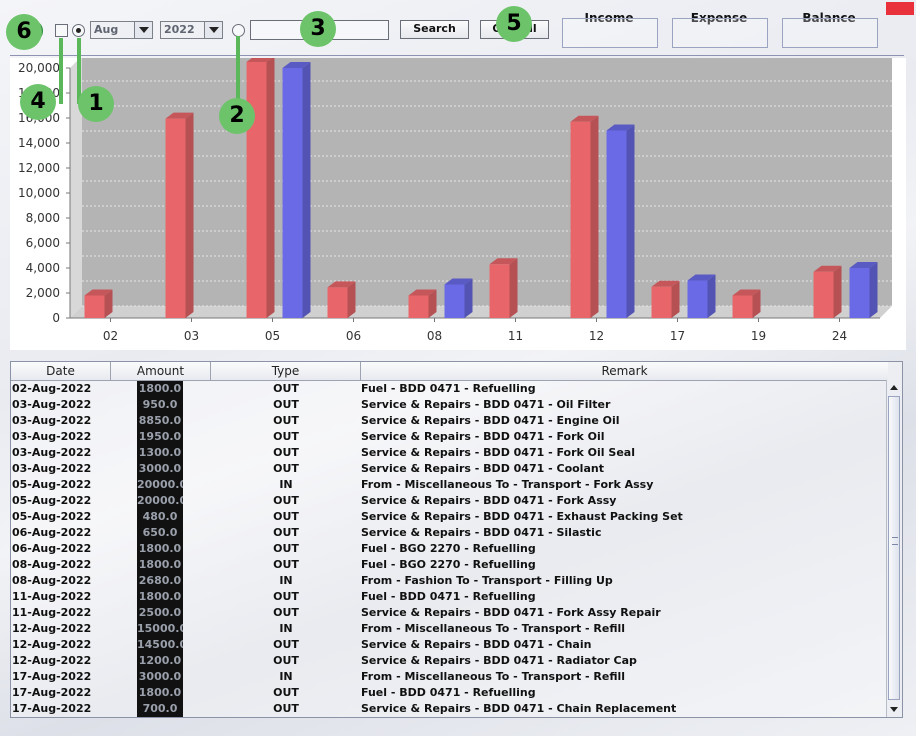 The width and height of the screenshot is (916, 736). What do you see at coordinates (121, 30) in the screenshot?
I see `month-select: Aug` at bounding box center [121, 30].